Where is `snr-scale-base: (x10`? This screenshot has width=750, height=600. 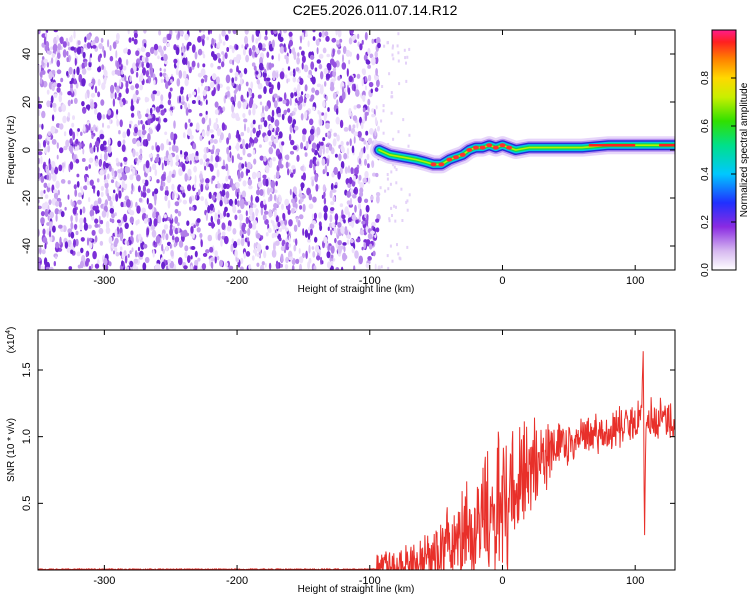 snr-scale-base: (x10 is located at coordinates (11, 343).